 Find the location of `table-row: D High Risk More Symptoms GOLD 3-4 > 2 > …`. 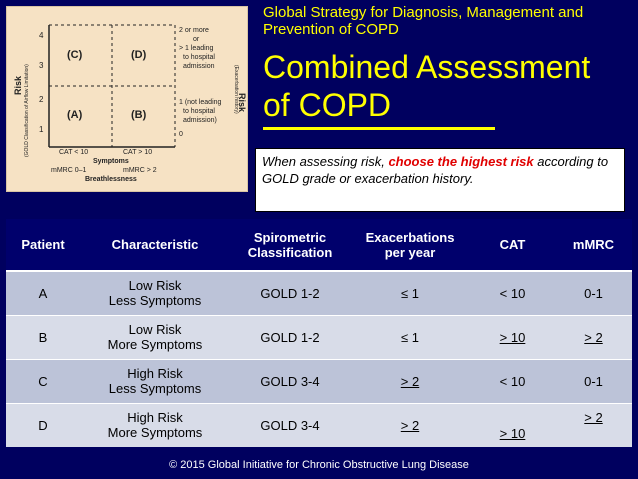

table-row: D High Risk More Symptoms GOLD 3-4 > 2 > … is located at coordinates (319, 424).